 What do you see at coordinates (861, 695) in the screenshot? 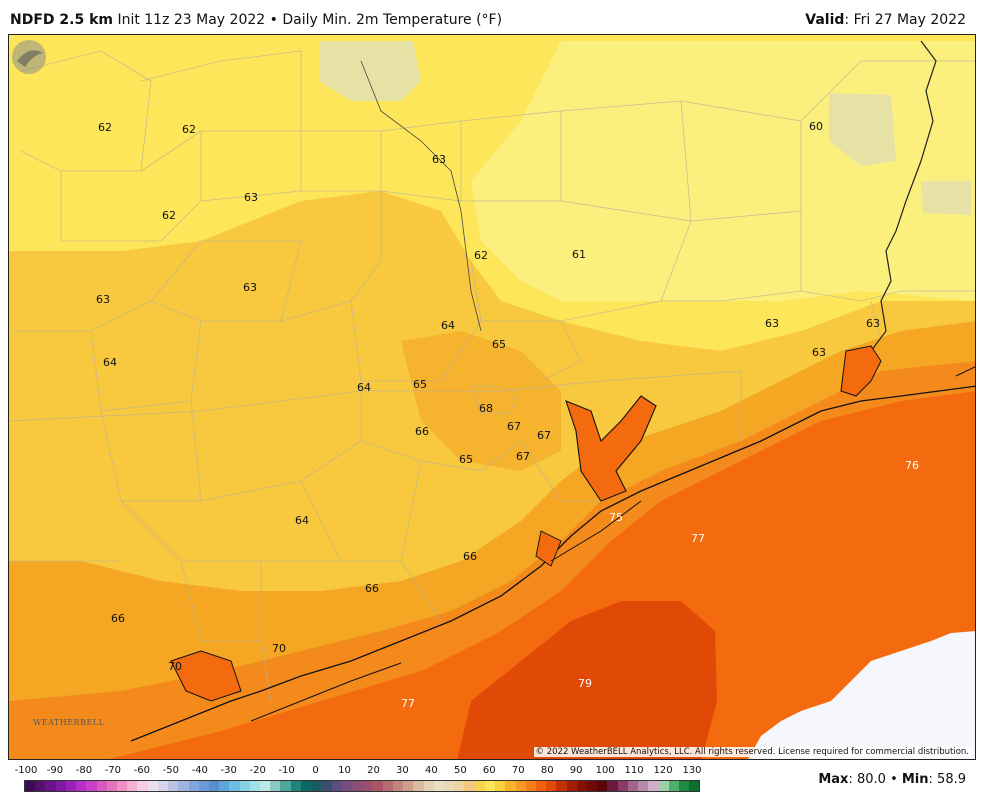
I see `no-data-region` at bounding box center [861, 695].